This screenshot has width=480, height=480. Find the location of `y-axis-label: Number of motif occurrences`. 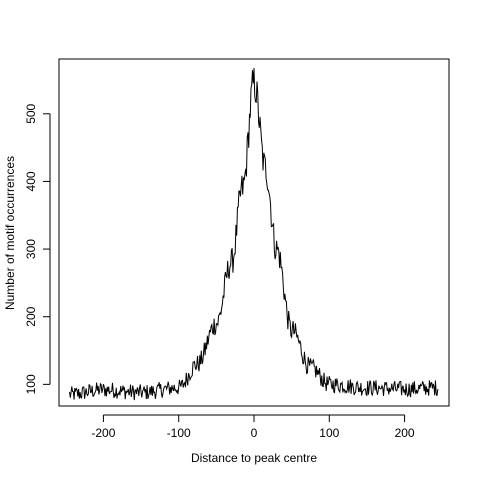

y-axis-label: Number of motif occurrences is located at coordinates (10, 233).